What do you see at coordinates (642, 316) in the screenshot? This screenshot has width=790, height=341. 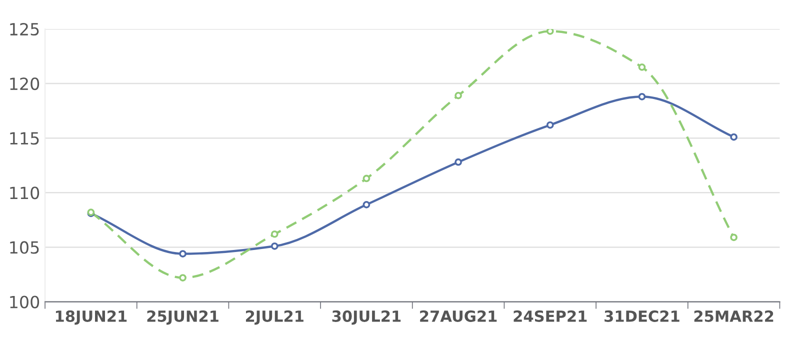 I see `x-tick-label: 31DEC21` at bounding box center [642, 316].